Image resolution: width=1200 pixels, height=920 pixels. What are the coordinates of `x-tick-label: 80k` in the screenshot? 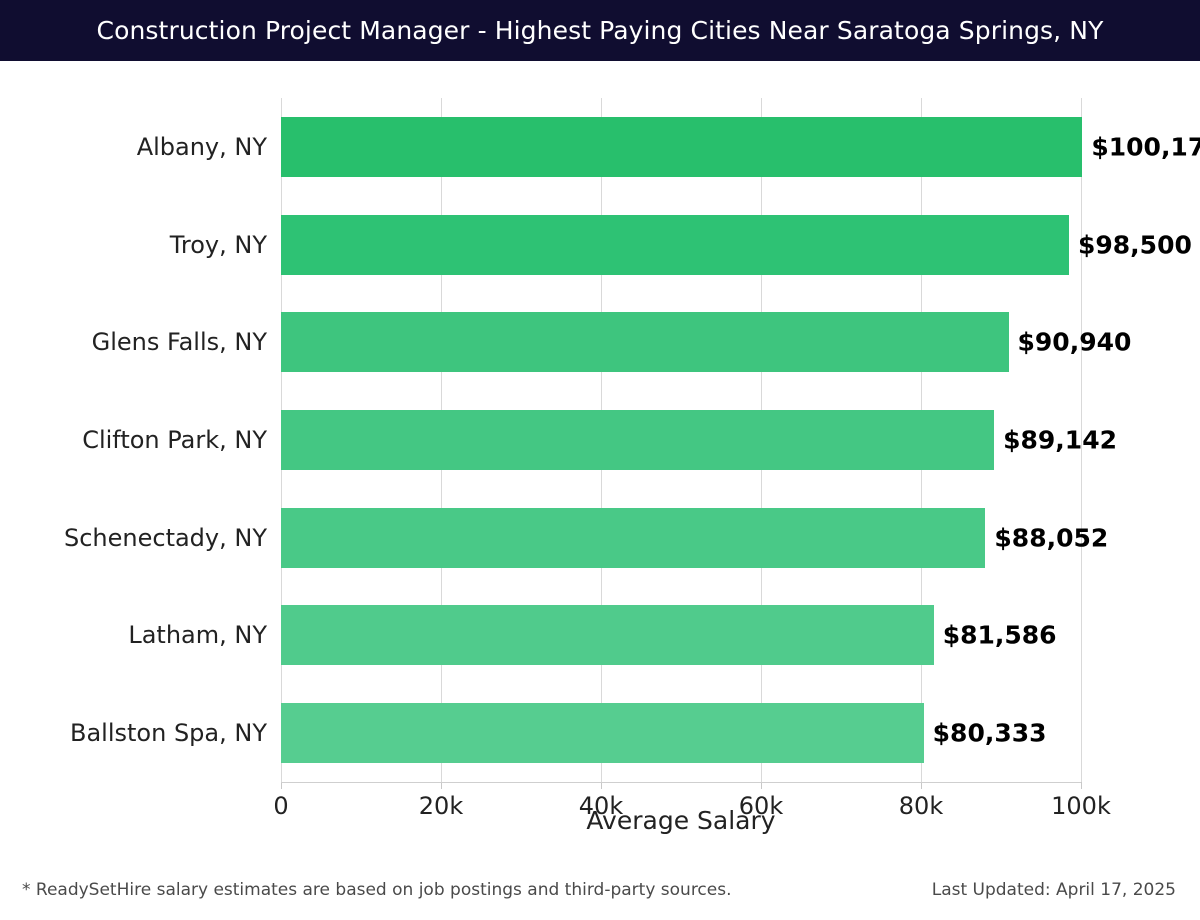 It's located at (921, 806).